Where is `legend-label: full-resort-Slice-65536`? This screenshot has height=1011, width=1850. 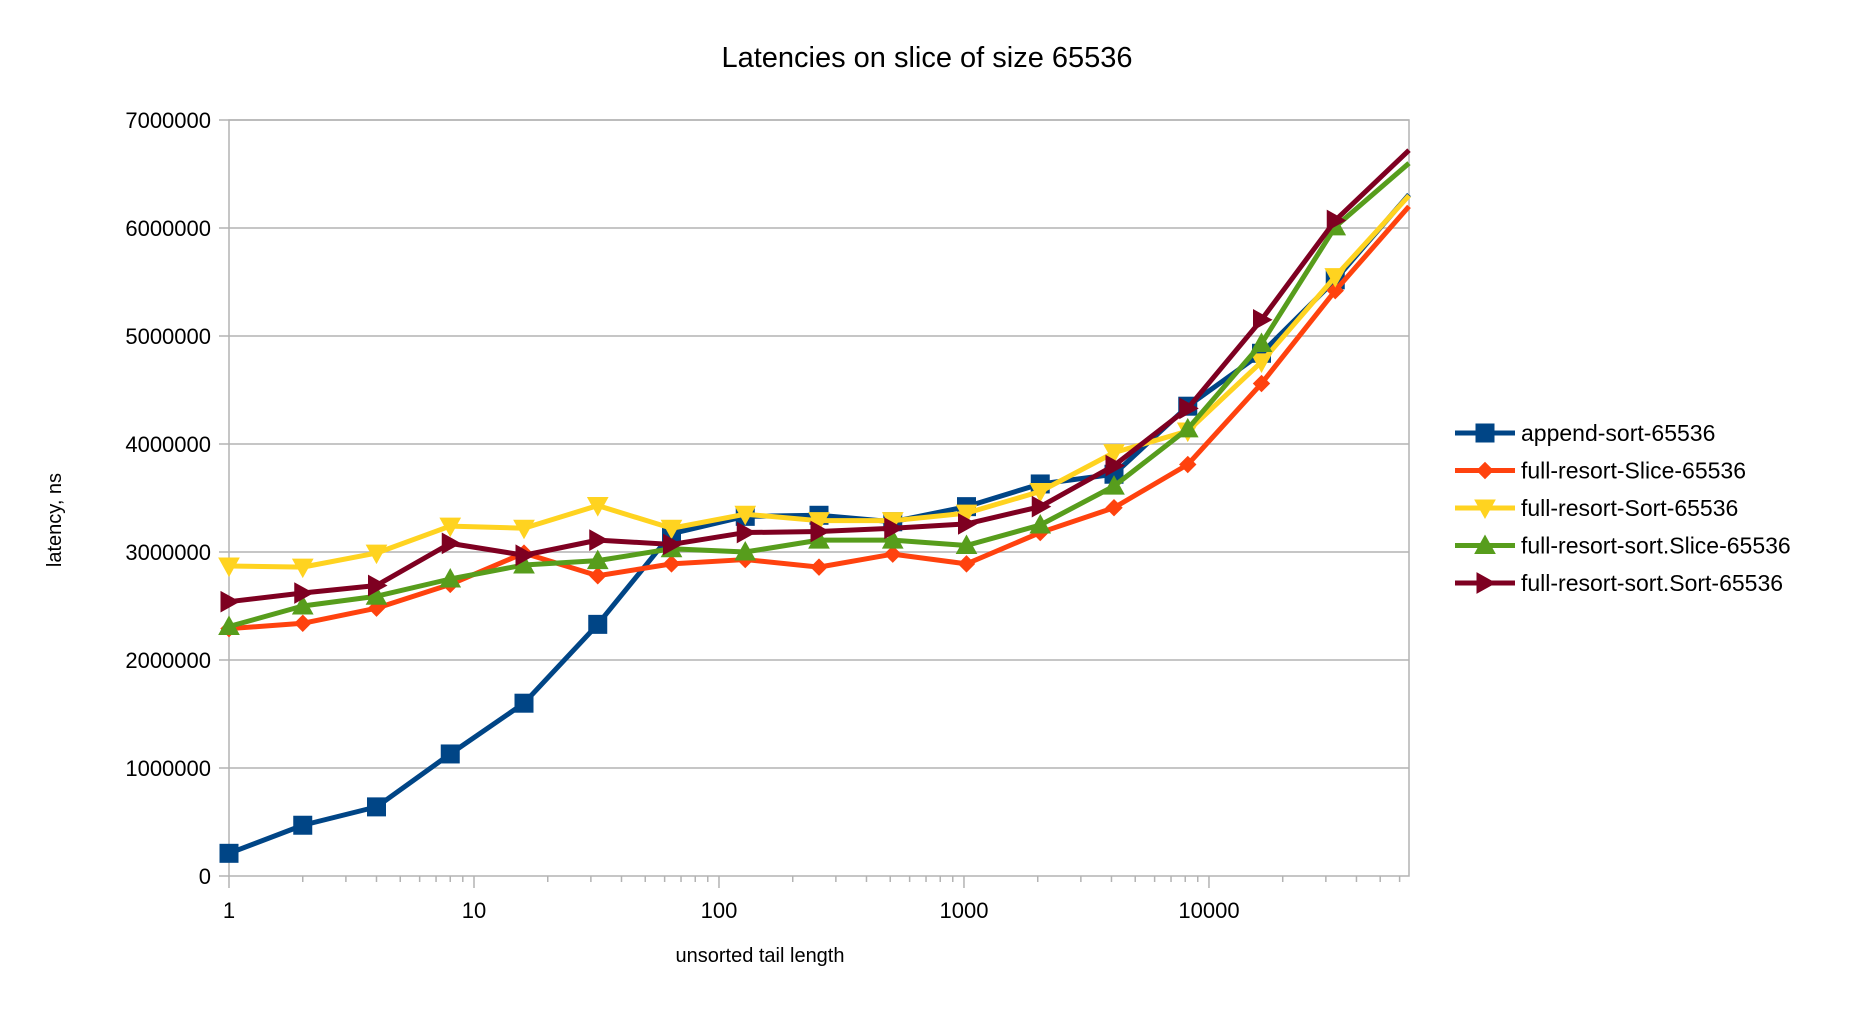 legend-label: full-resort-Slice-65536 is located at coordinates (1633, 471).